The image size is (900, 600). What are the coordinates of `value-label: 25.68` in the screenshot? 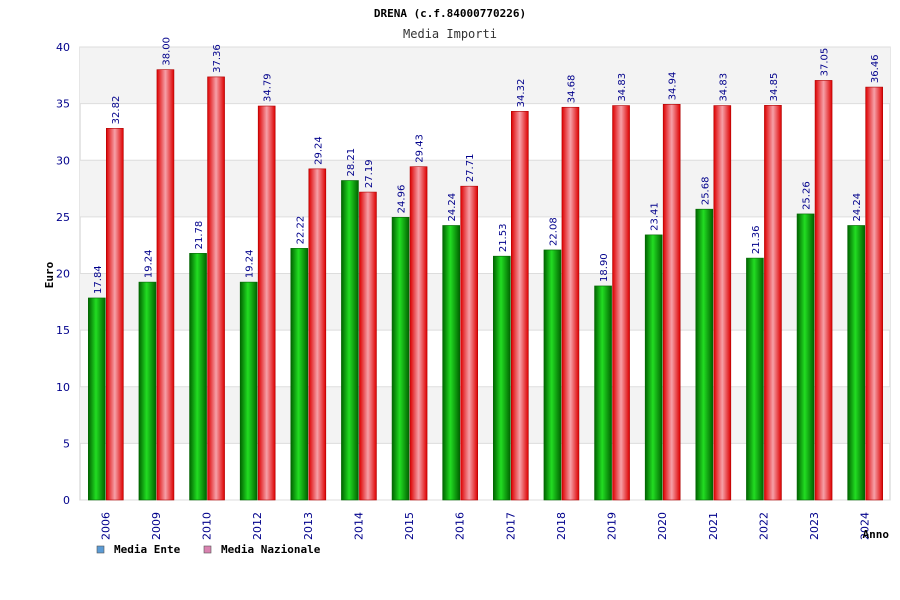 It's located at (705, 191).